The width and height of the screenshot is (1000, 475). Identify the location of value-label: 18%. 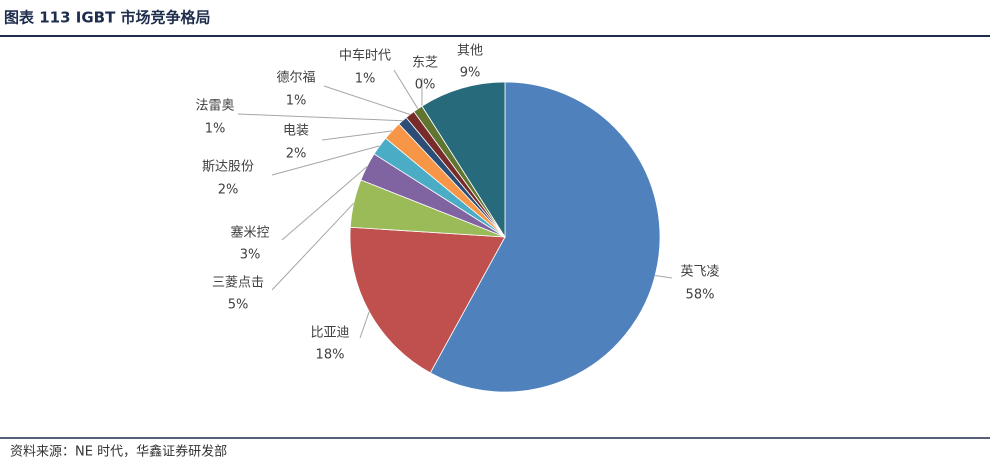
(330, 355).